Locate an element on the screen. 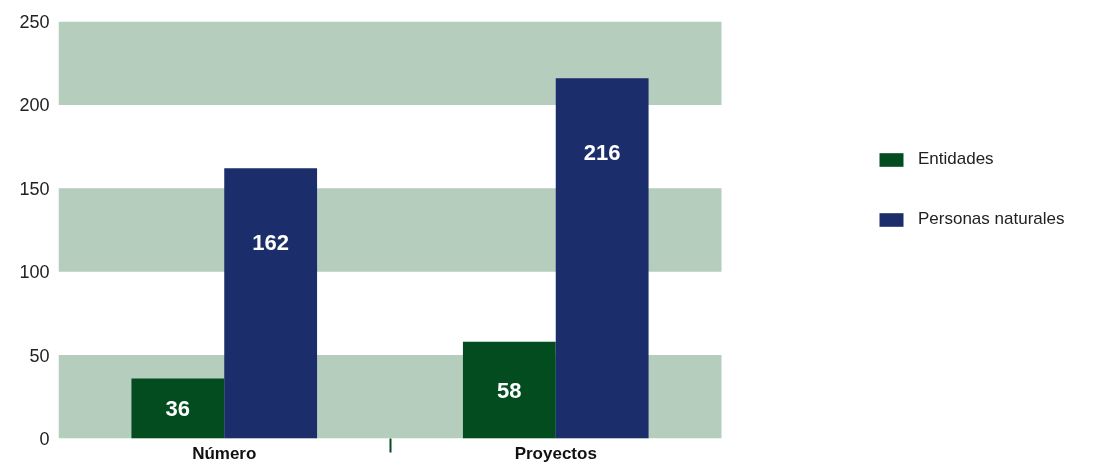 The width and height of the screenshot is (1094, 467). y-tick-label: 150 is located at coordinates (34, 188).